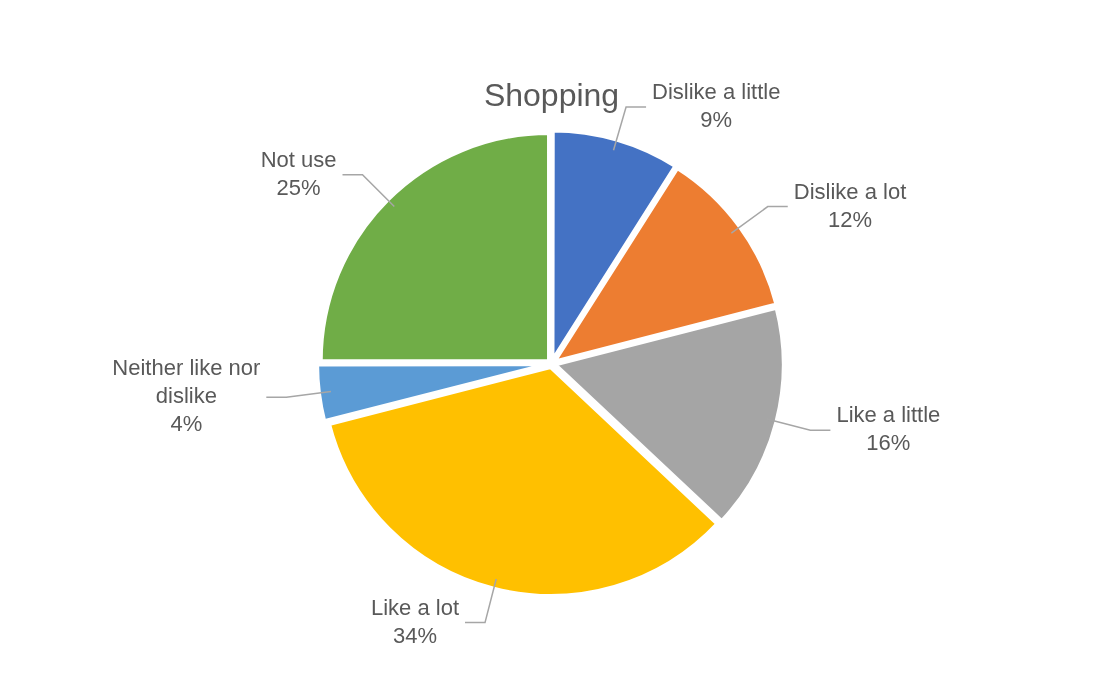 The width and height of the screenshot is (1103, 694). I want to click on data-label: 16%, so click(888, 443).